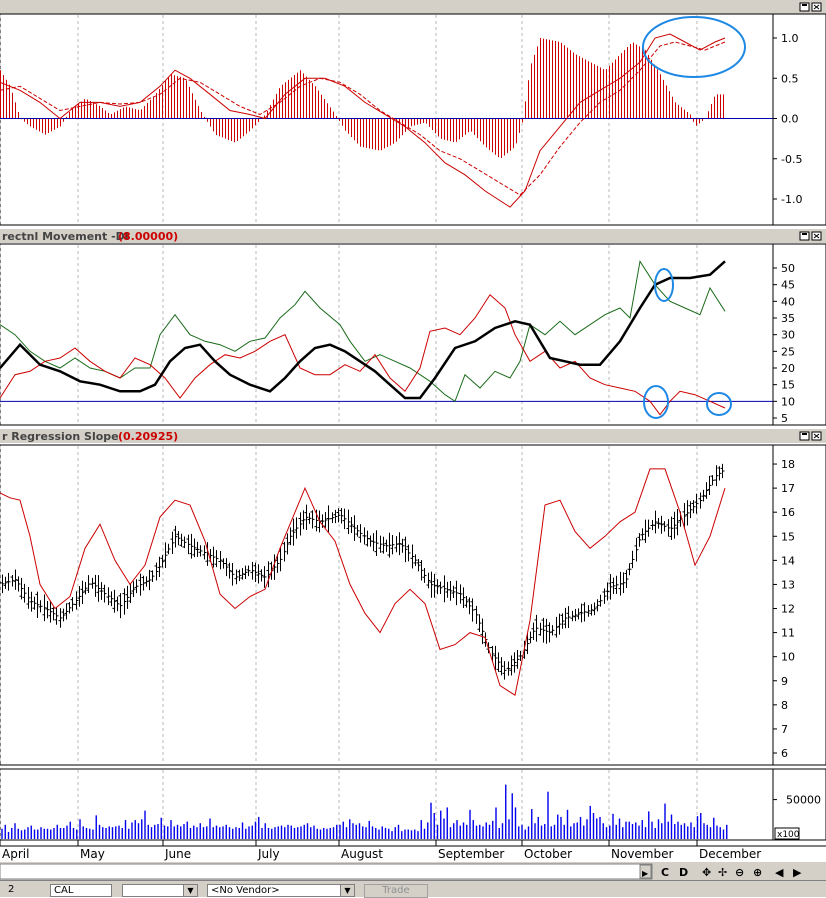  I want to click on x-month-label: December, so click(730, 854).